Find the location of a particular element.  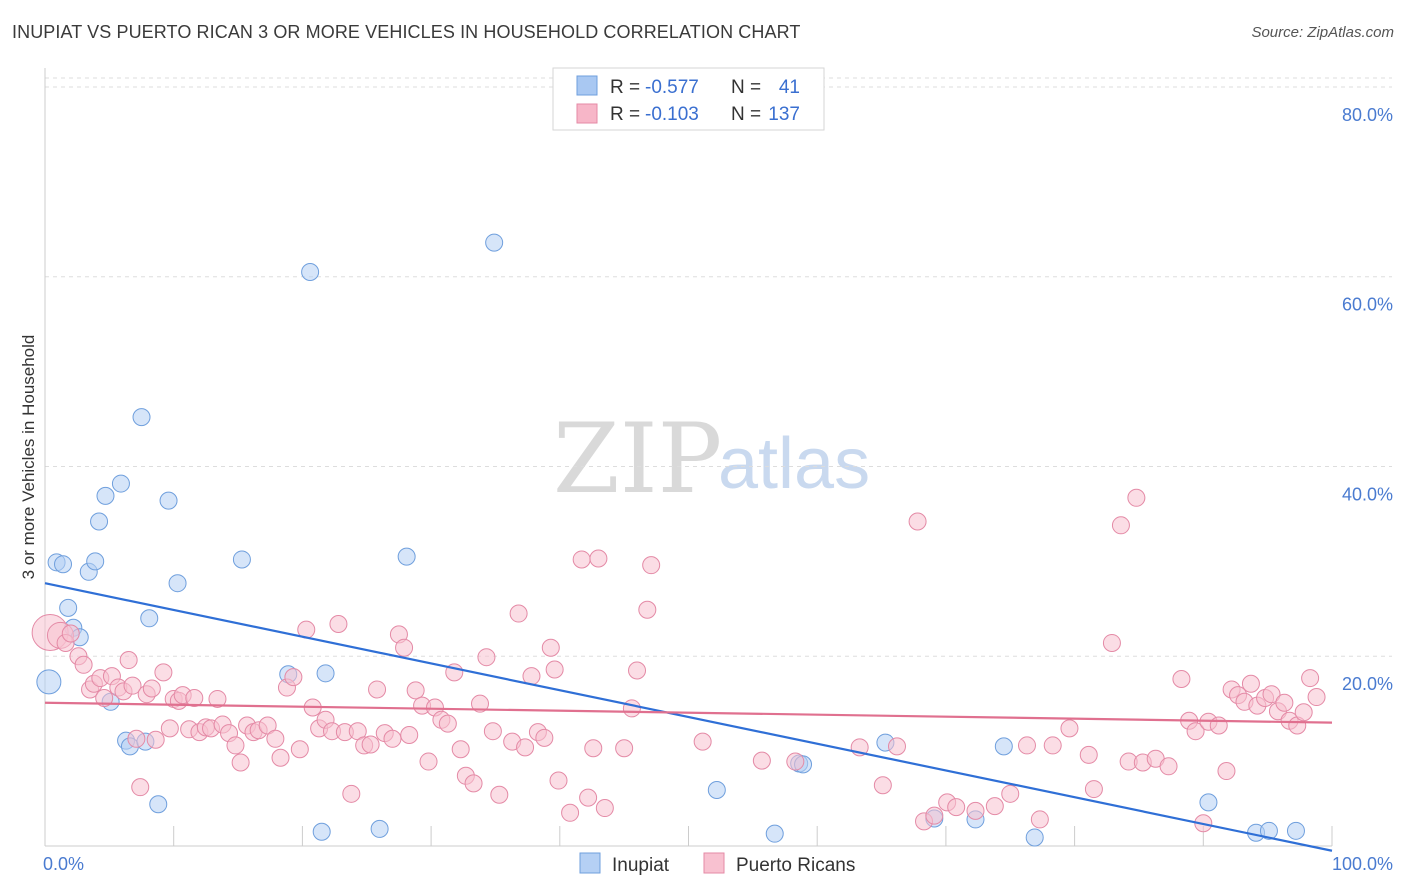

legend-r-label-puerto-ricans: R = is located at coordinates (625, 114).